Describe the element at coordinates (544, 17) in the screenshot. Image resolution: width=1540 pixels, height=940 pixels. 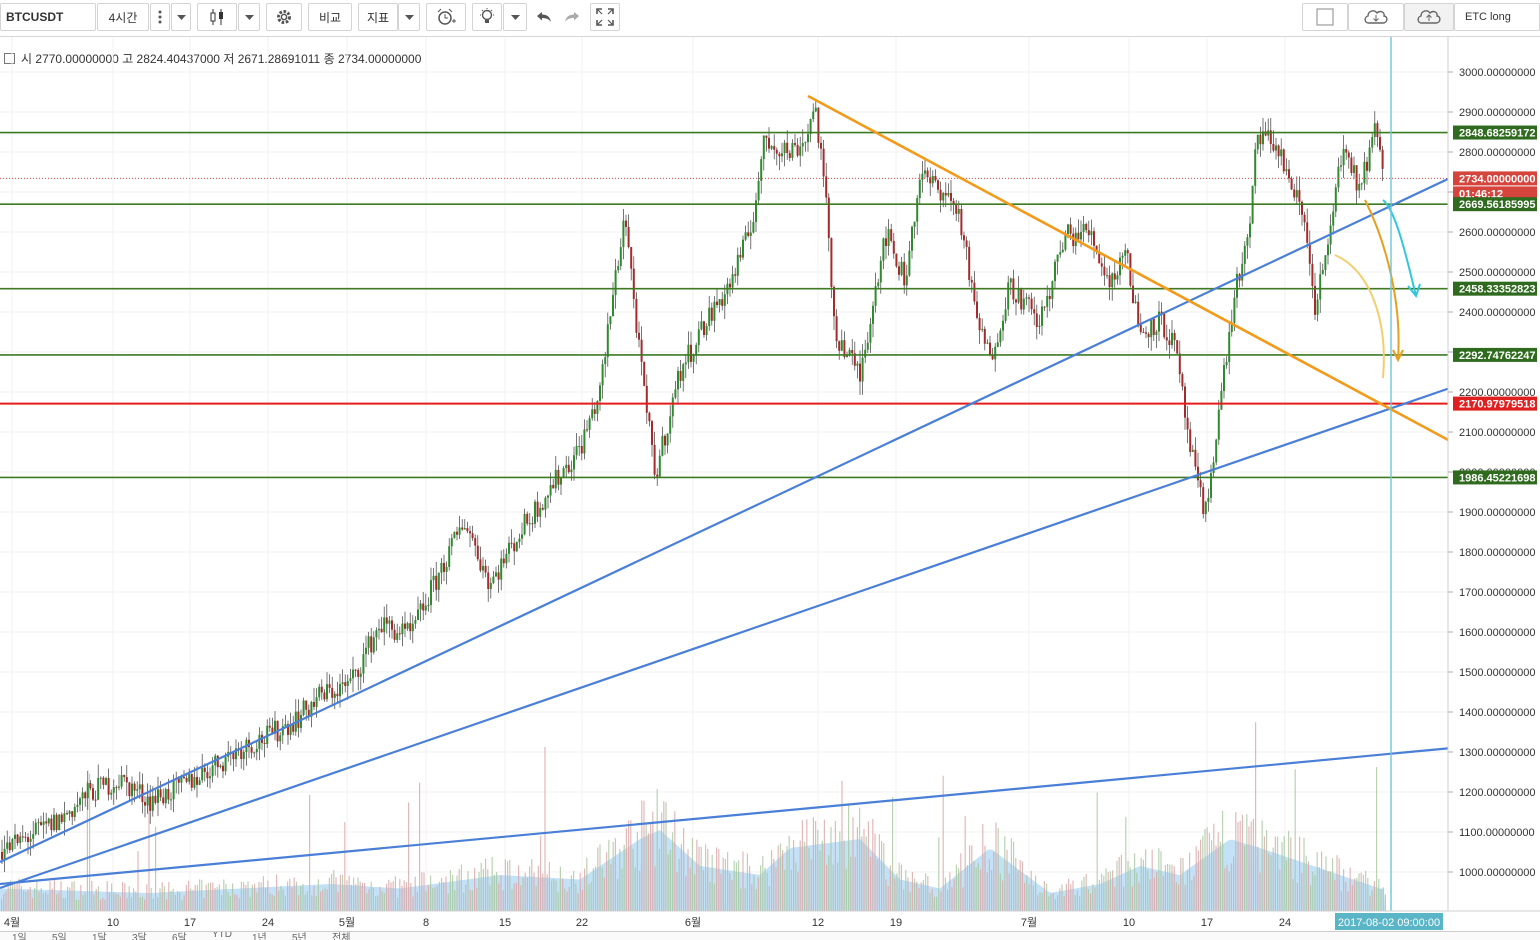
I see `undo-button` at that location.